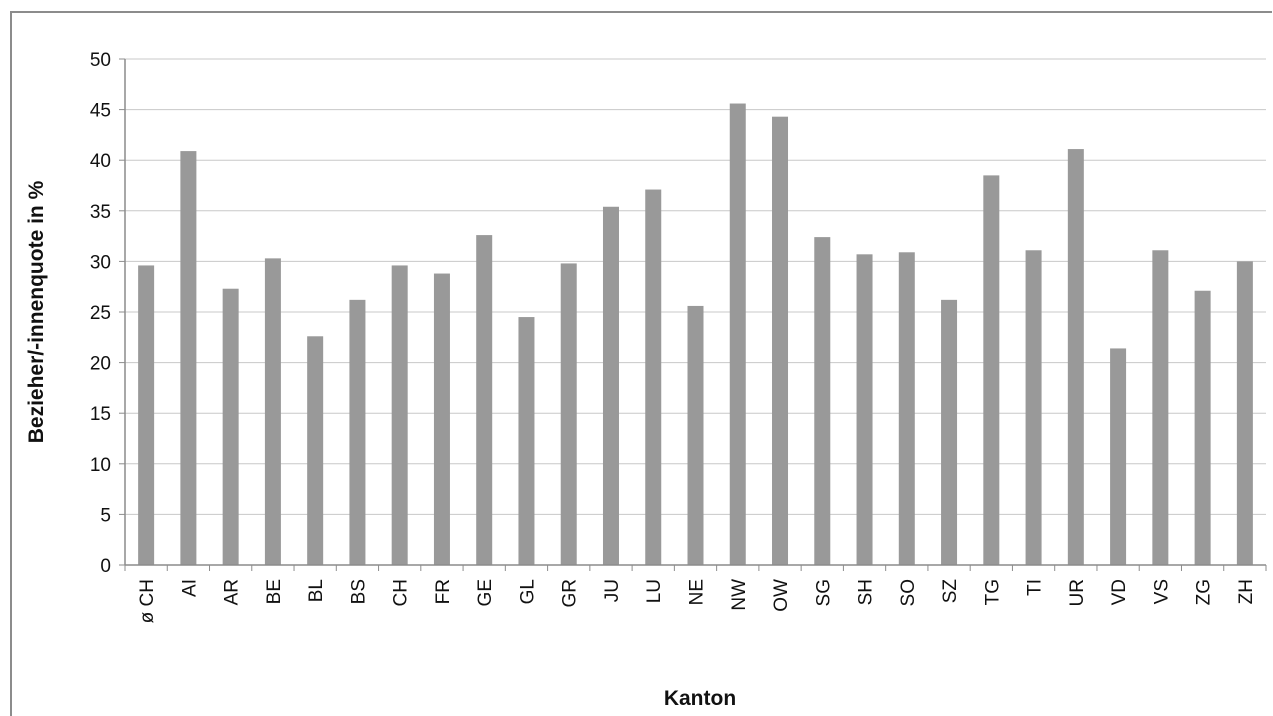 The width and height of the screenshot is (1273, 716). What do you see at coordinates (1077, 592) in the screenshot?
I see `x-tick-label: UR` at bounding box center [1077, 592].